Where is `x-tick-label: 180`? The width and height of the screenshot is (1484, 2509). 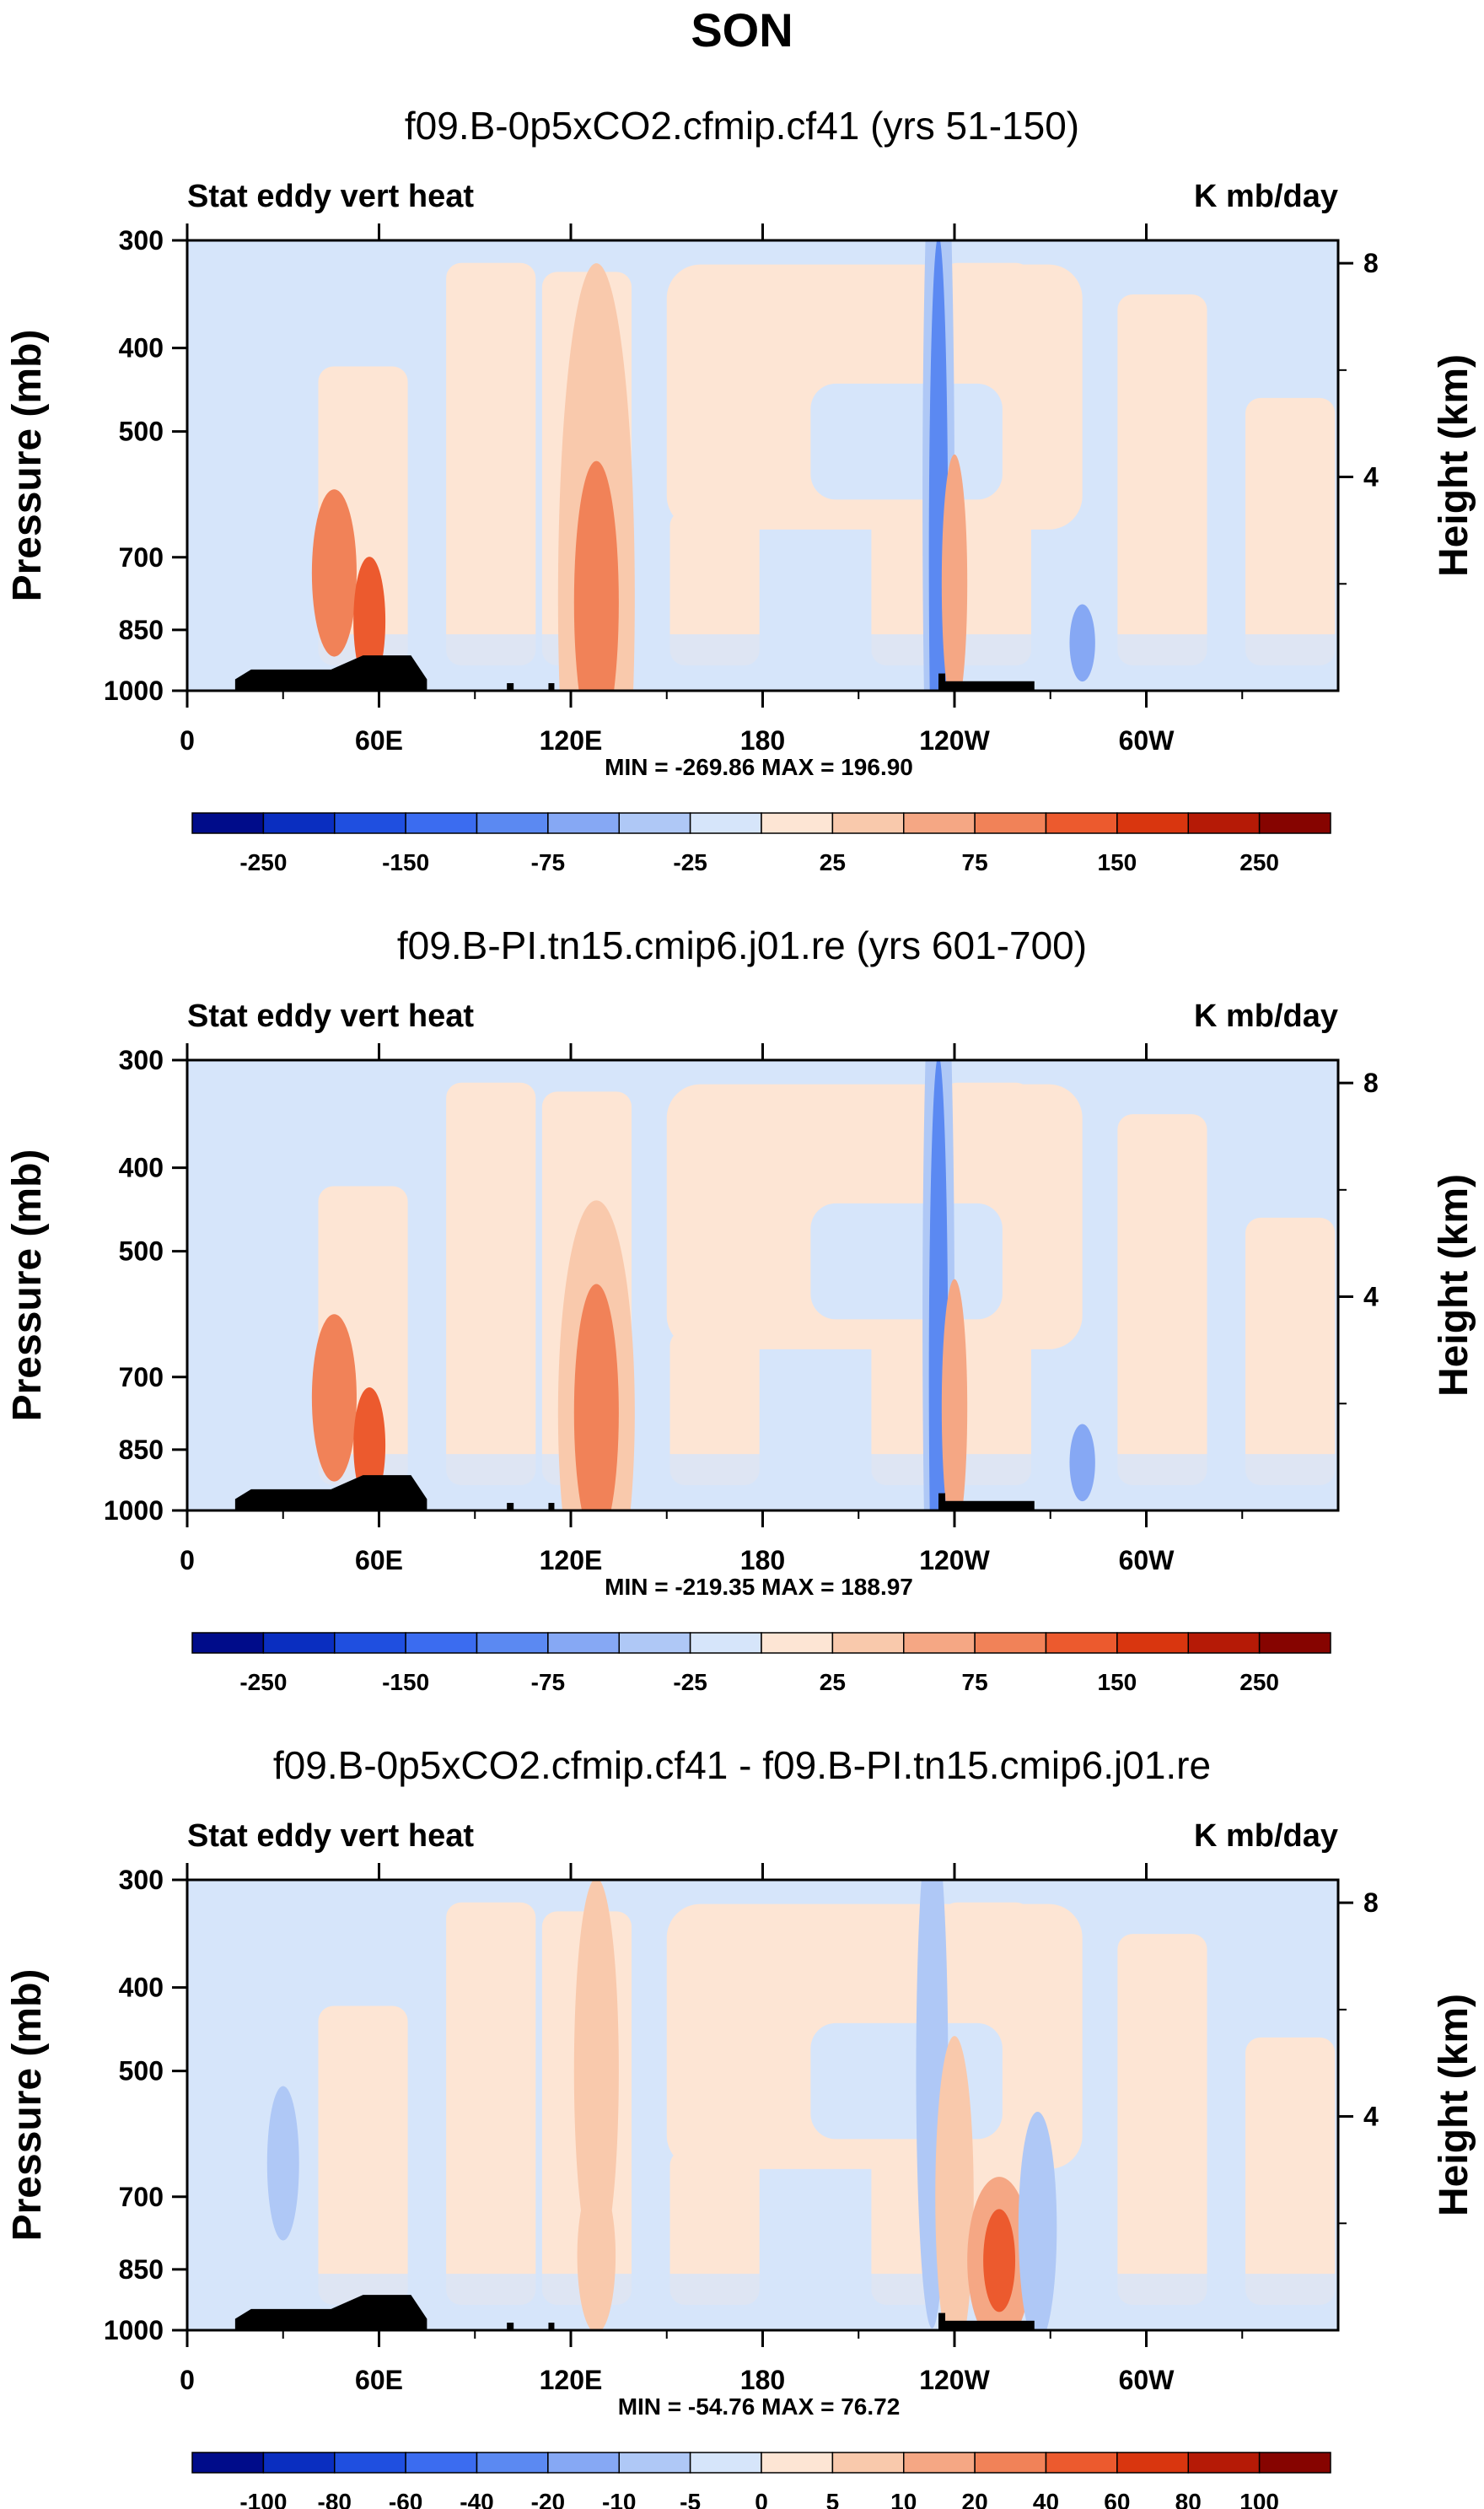 x-tick-label: 180 is located at coordinates (762, 2380).